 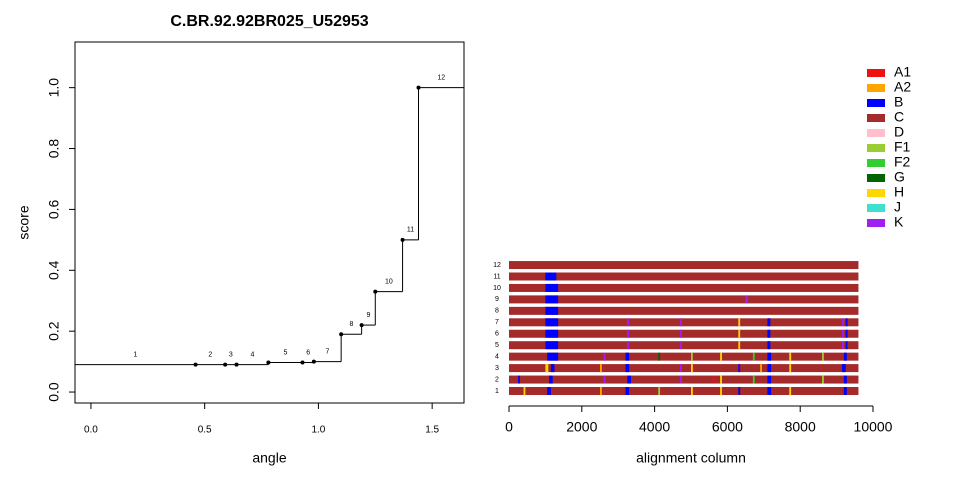 I want to click on legend-label: K, so click(x=899, y=222).